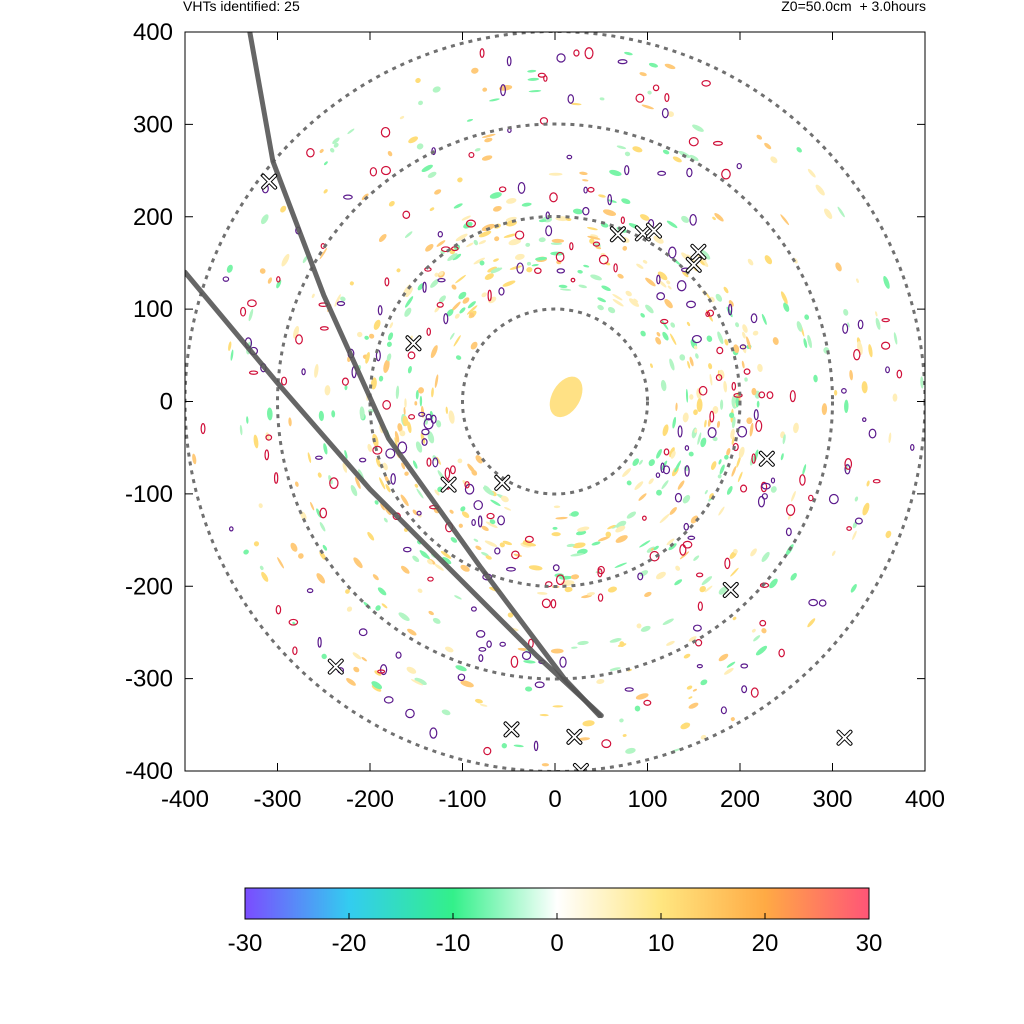 The image size is (1024, 1024). What do you see at coordinates (556, 943) in the screenshot?
I see `colorbar-tick-label: 0` at bounding box center [556, 943].